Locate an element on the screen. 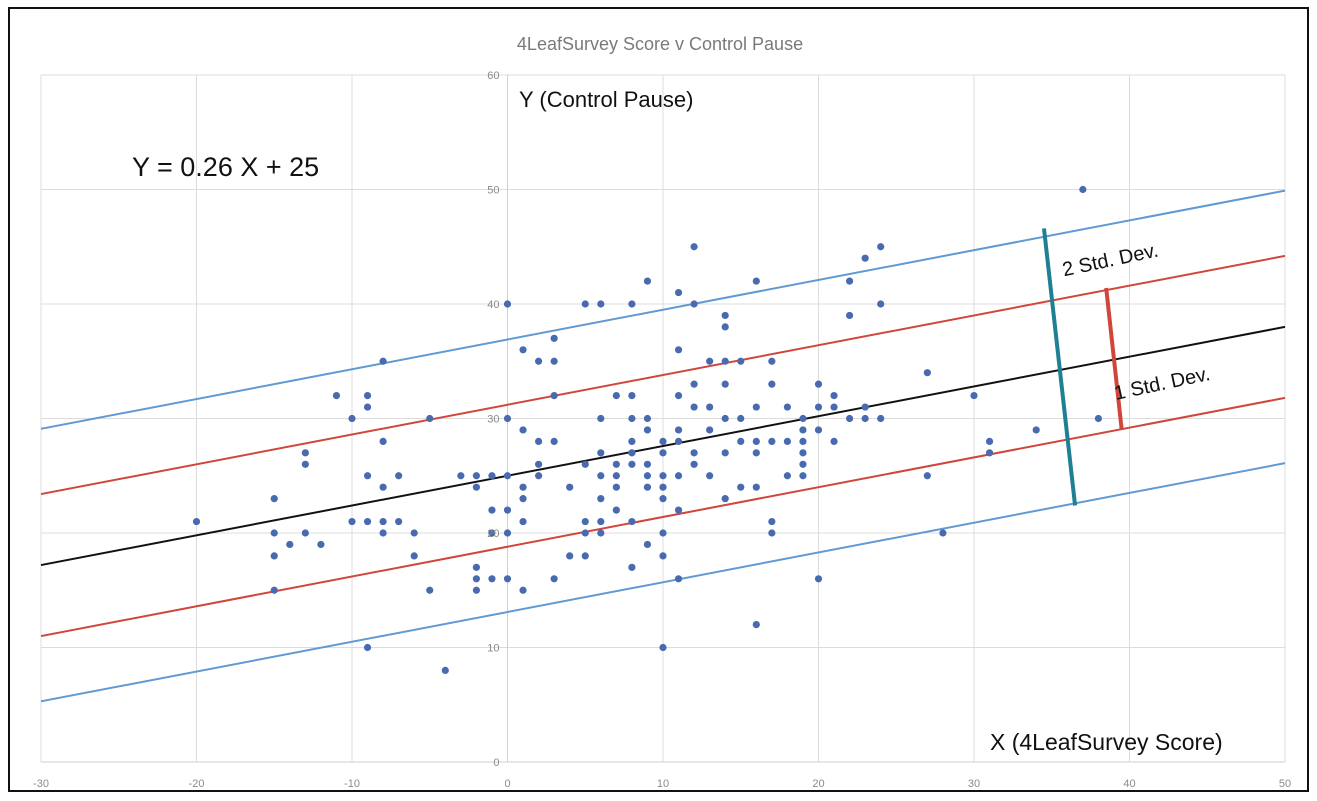  x-tick-label: 20 is located at coordinates (818, 784).